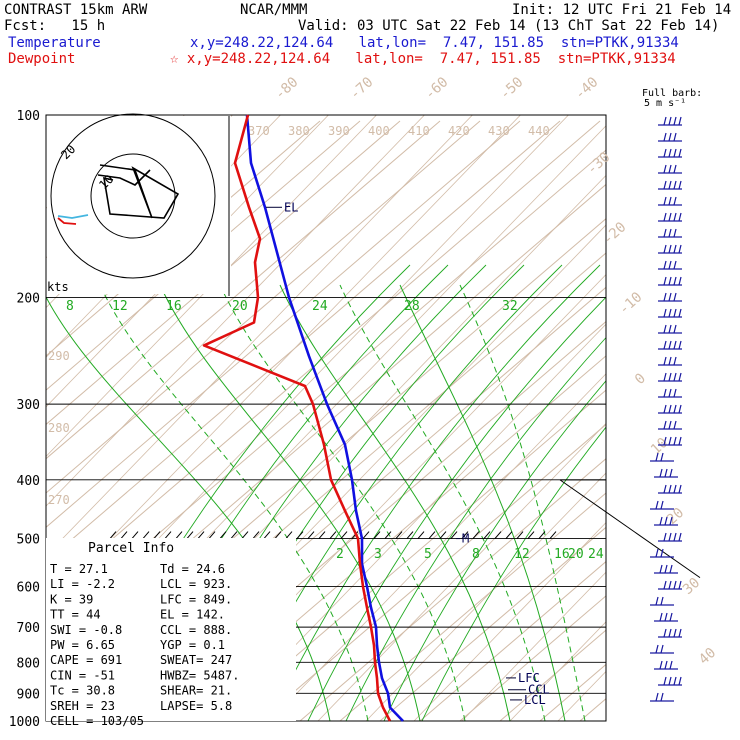  I want to click on parcel-row-left: CELL = 103/05, so click(97, 721).